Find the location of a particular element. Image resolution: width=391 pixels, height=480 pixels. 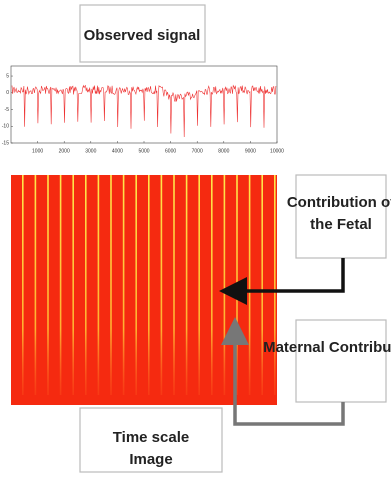

x-tick-label: 5000 is located at coordinates (143, 151).